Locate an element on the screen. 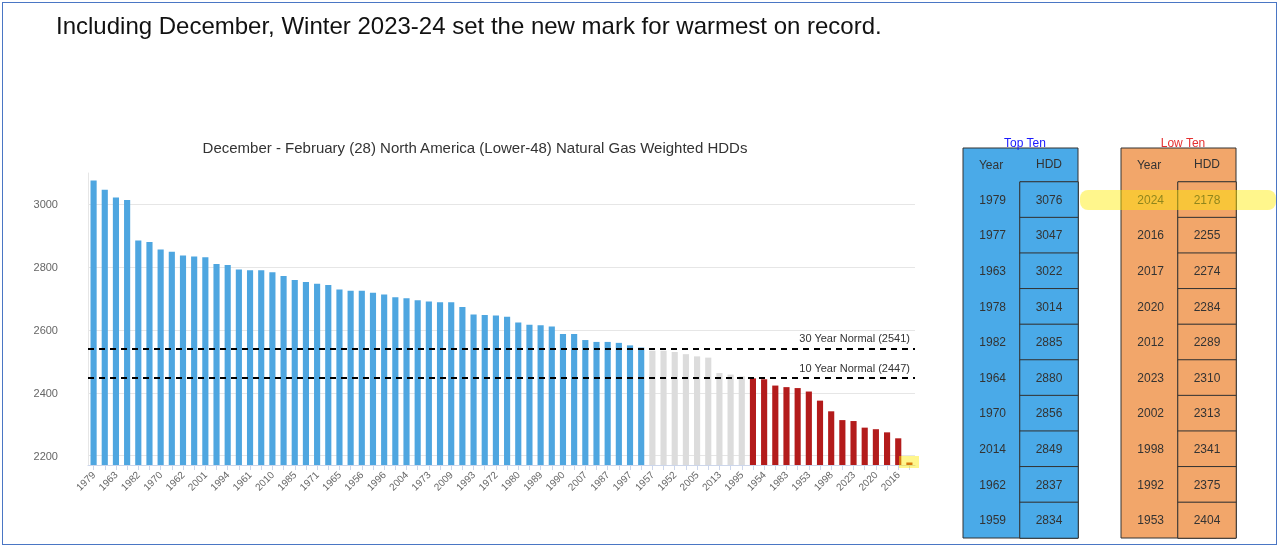 The image size is (1281, 549). y-tick-label: 2020 is located at coordinates (1151, 306).